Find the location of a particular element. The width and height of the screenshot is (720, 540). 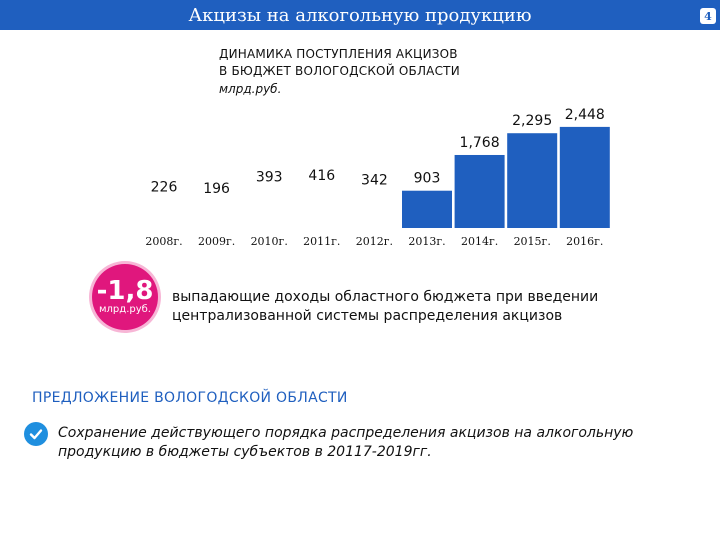

value-label-2012г.: 342 is located at coordinates (374, 180).